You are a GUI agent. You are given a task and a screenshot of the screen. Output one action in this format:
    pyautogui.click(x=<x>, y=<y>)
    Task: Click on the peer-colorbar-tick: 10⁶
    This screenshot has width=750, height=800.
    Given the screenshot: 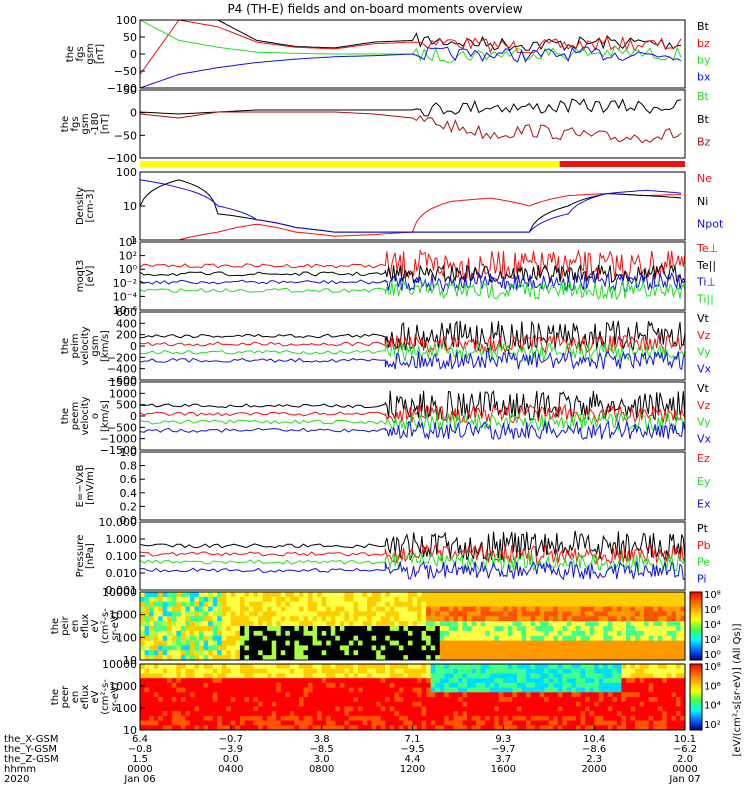 What is the action you would take?
    pyautogui.click(x=712, y=686)
    